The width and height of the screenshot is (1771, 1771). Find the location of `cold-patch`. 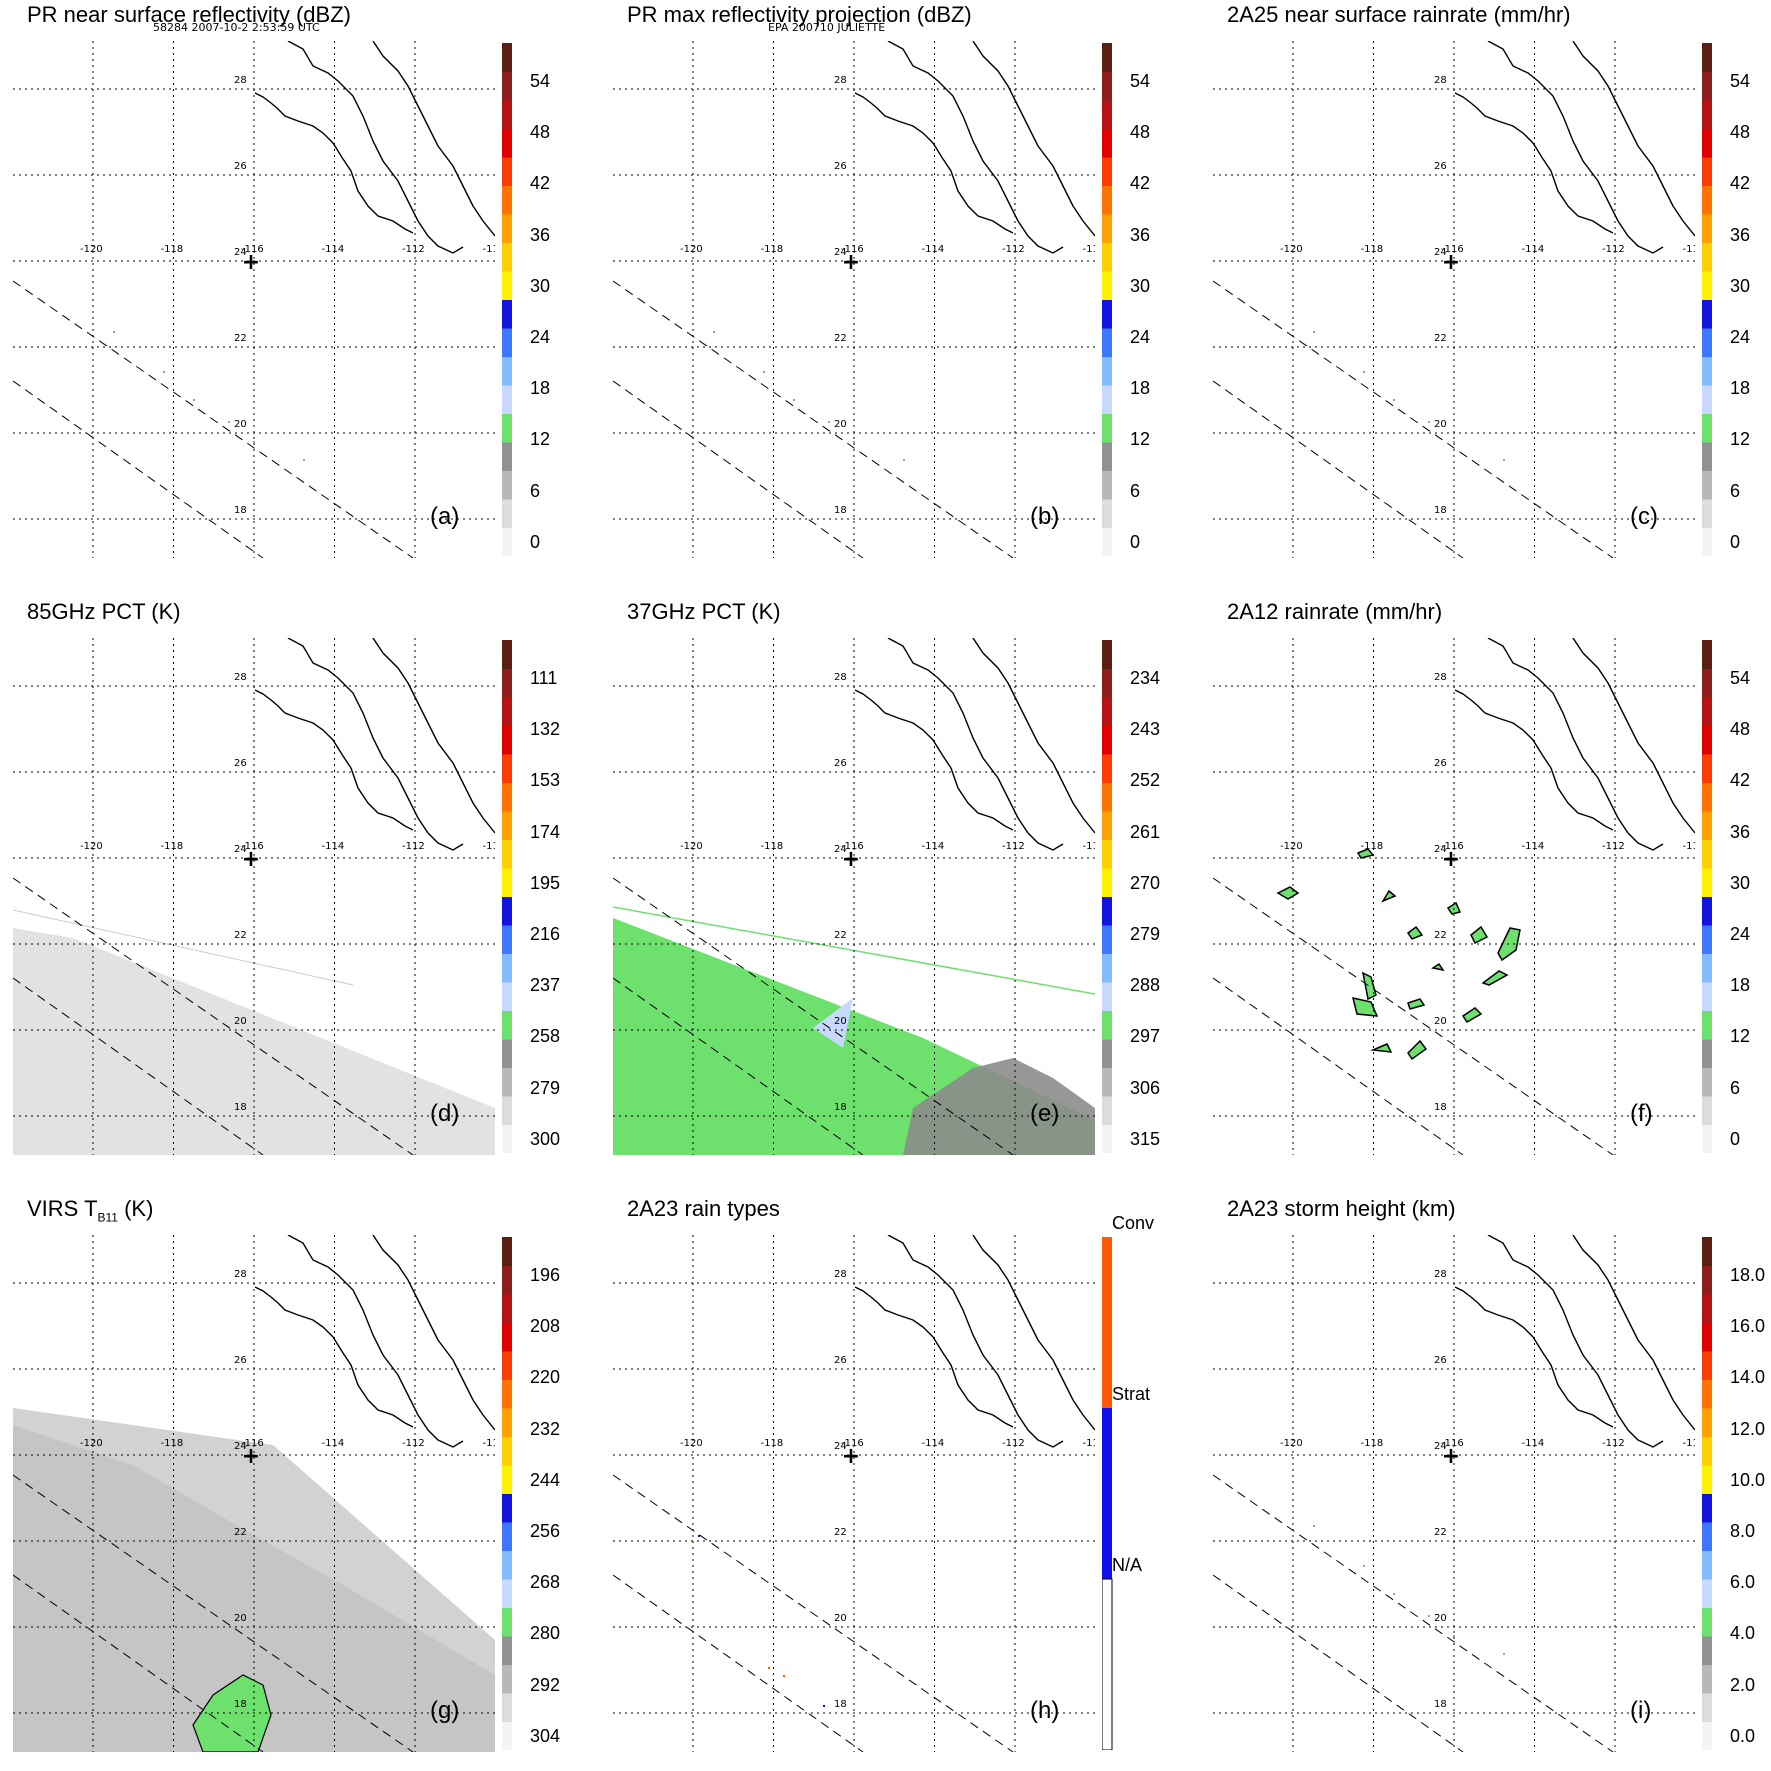

cold-patch is located at coordinates (833, 1023).